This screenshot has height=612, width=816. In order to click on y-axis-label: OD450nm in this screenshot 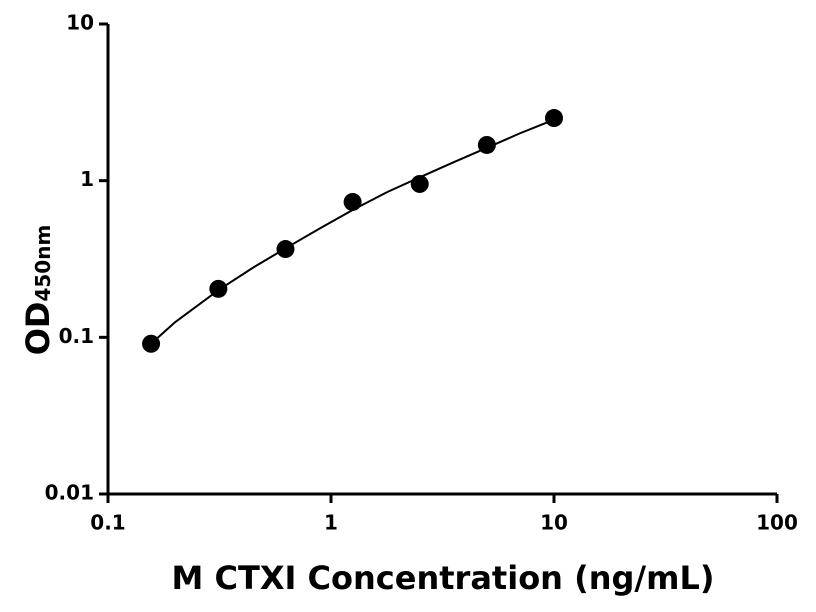, I will do `click(38, 290)`.